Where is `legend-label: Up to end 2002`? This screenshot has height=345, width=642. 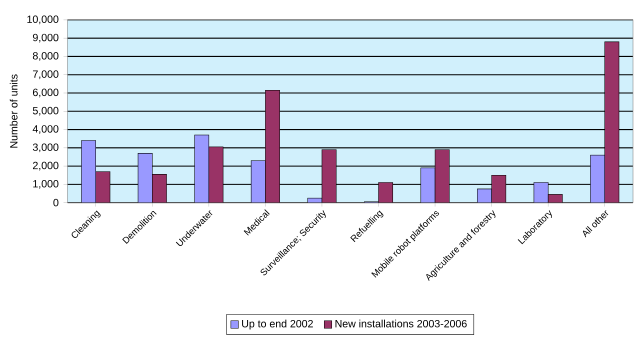
legend-label: Up to end 2002 is located at coordinates (277, 325).